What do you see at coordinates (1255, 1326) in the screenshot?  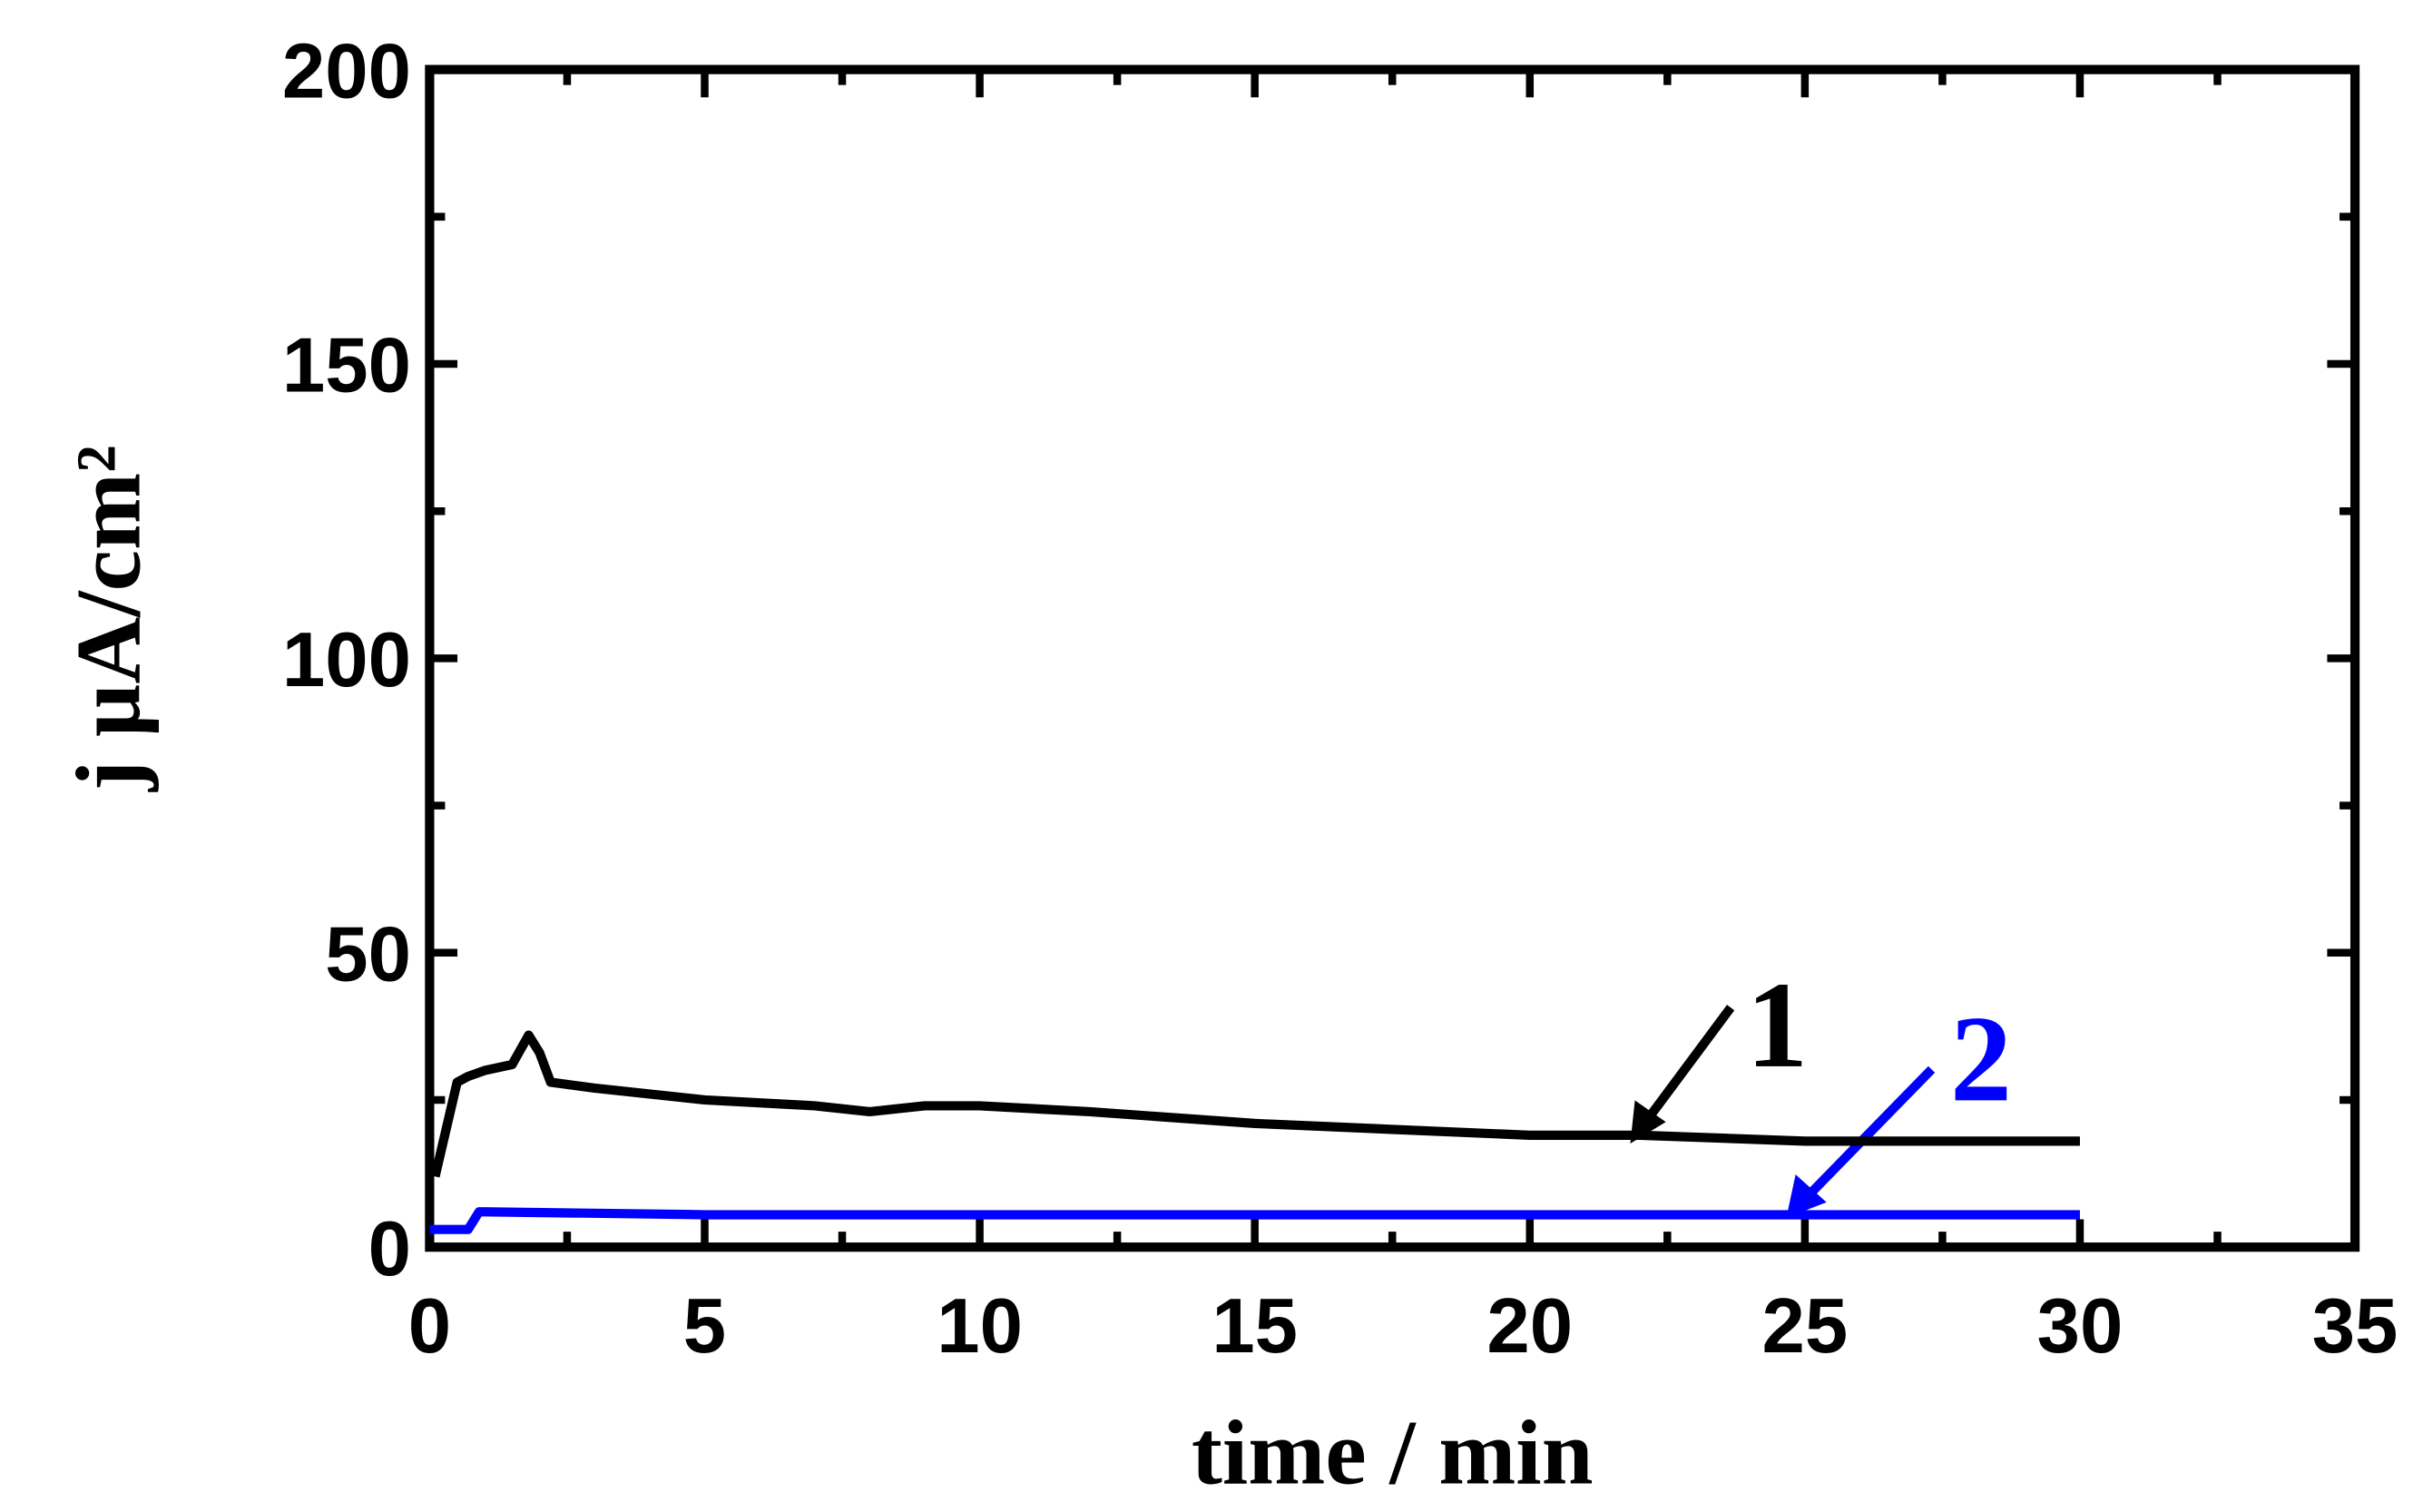 I see `x-tick-label: 15` at bounding box center [1255, 1326].